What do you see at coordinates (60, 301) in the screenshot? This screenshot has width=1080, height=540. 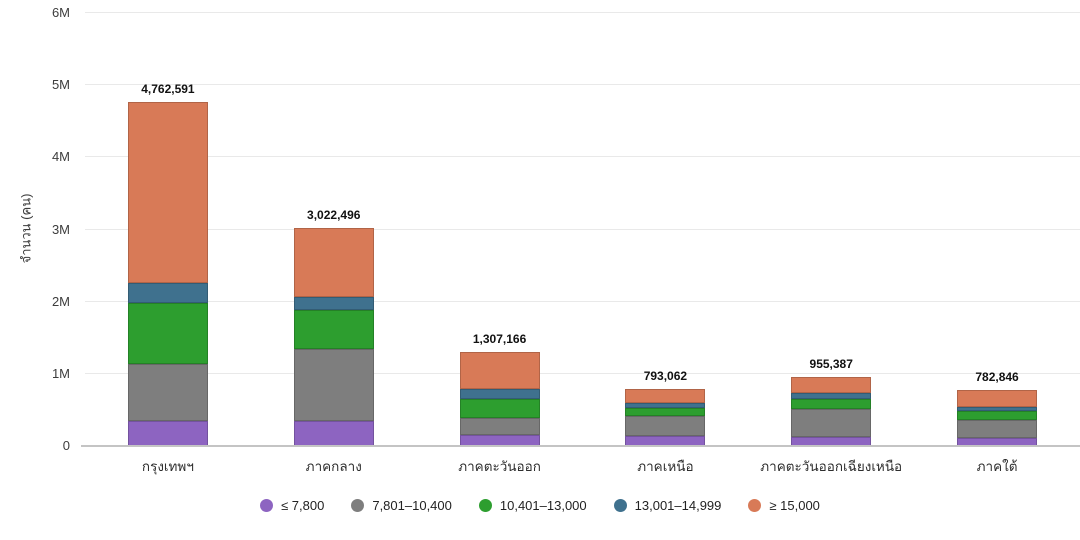 I see `y-tick-label: 2M` at bounding box center [60, 301].